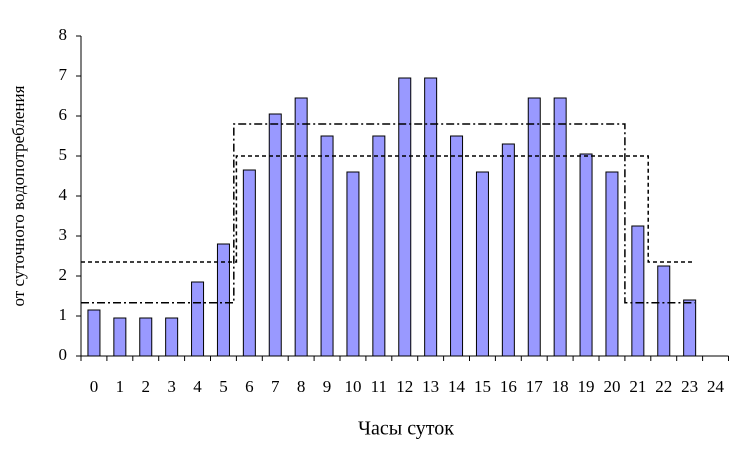 The image size is (748, 466). Describe the element at coordinates (689, 386) in the screenshot. I see `x-tick-label: 23` at that location.